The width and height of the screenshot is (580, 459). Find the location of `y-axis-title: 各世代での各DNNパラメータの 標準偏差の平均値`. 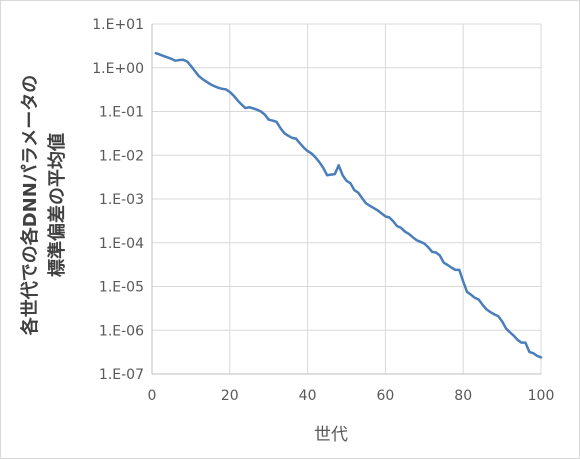

y-axis-title: 各世代での各DNNパラメータの 標準偏差の平均値 is located at coordinates (43, 206).